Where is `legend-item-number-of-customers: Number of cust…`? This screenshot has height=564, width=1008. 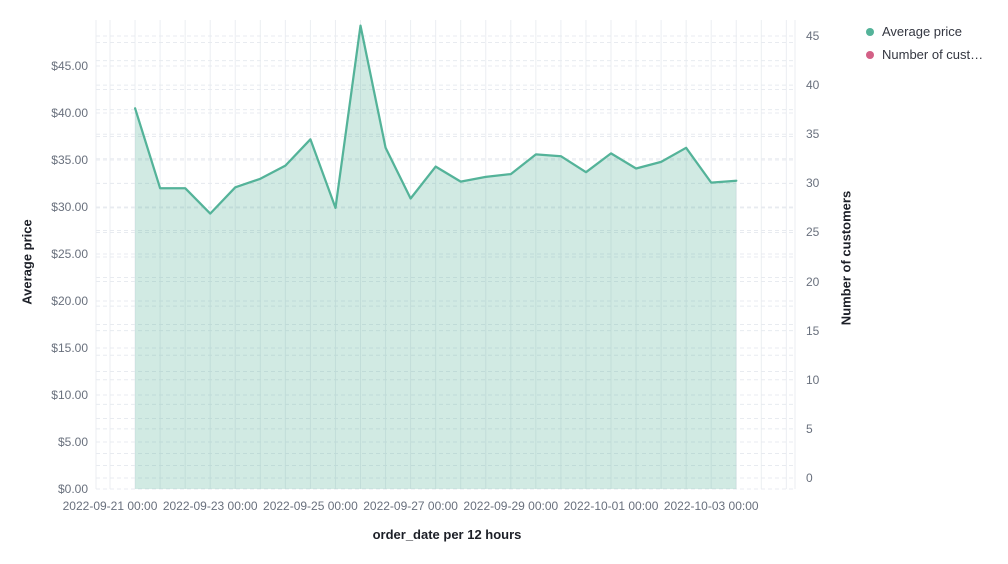
legend-item-number-of-customers: Number of cust… is located at coordinates (924, 54).